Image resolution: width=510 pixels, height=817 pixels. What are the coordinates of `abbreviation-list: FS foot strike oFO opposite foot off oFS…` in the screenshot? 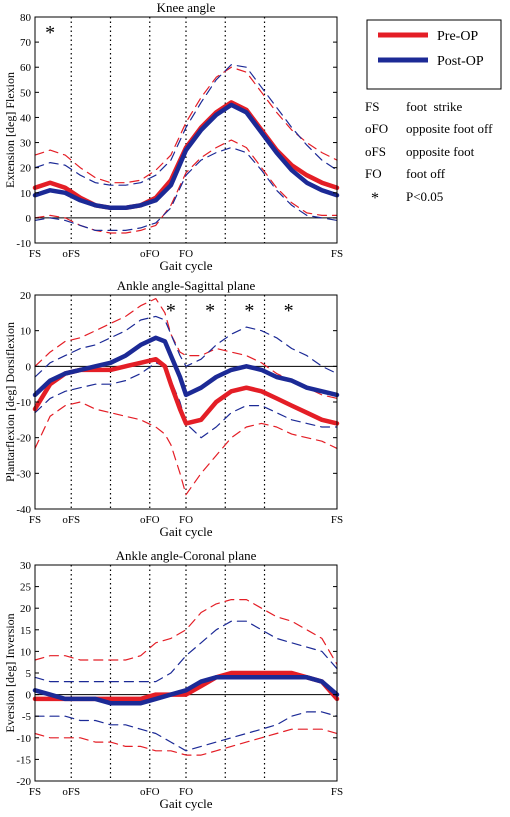 It's located at (429, 153).